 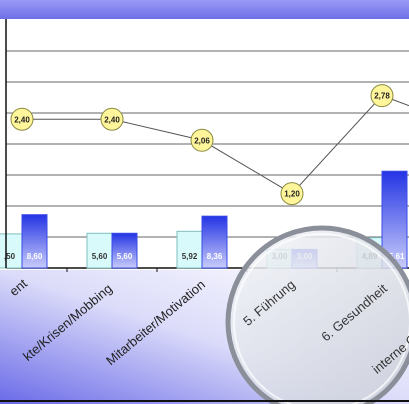 I want to click on value-label: 1,20, so click(x=292, y=194).